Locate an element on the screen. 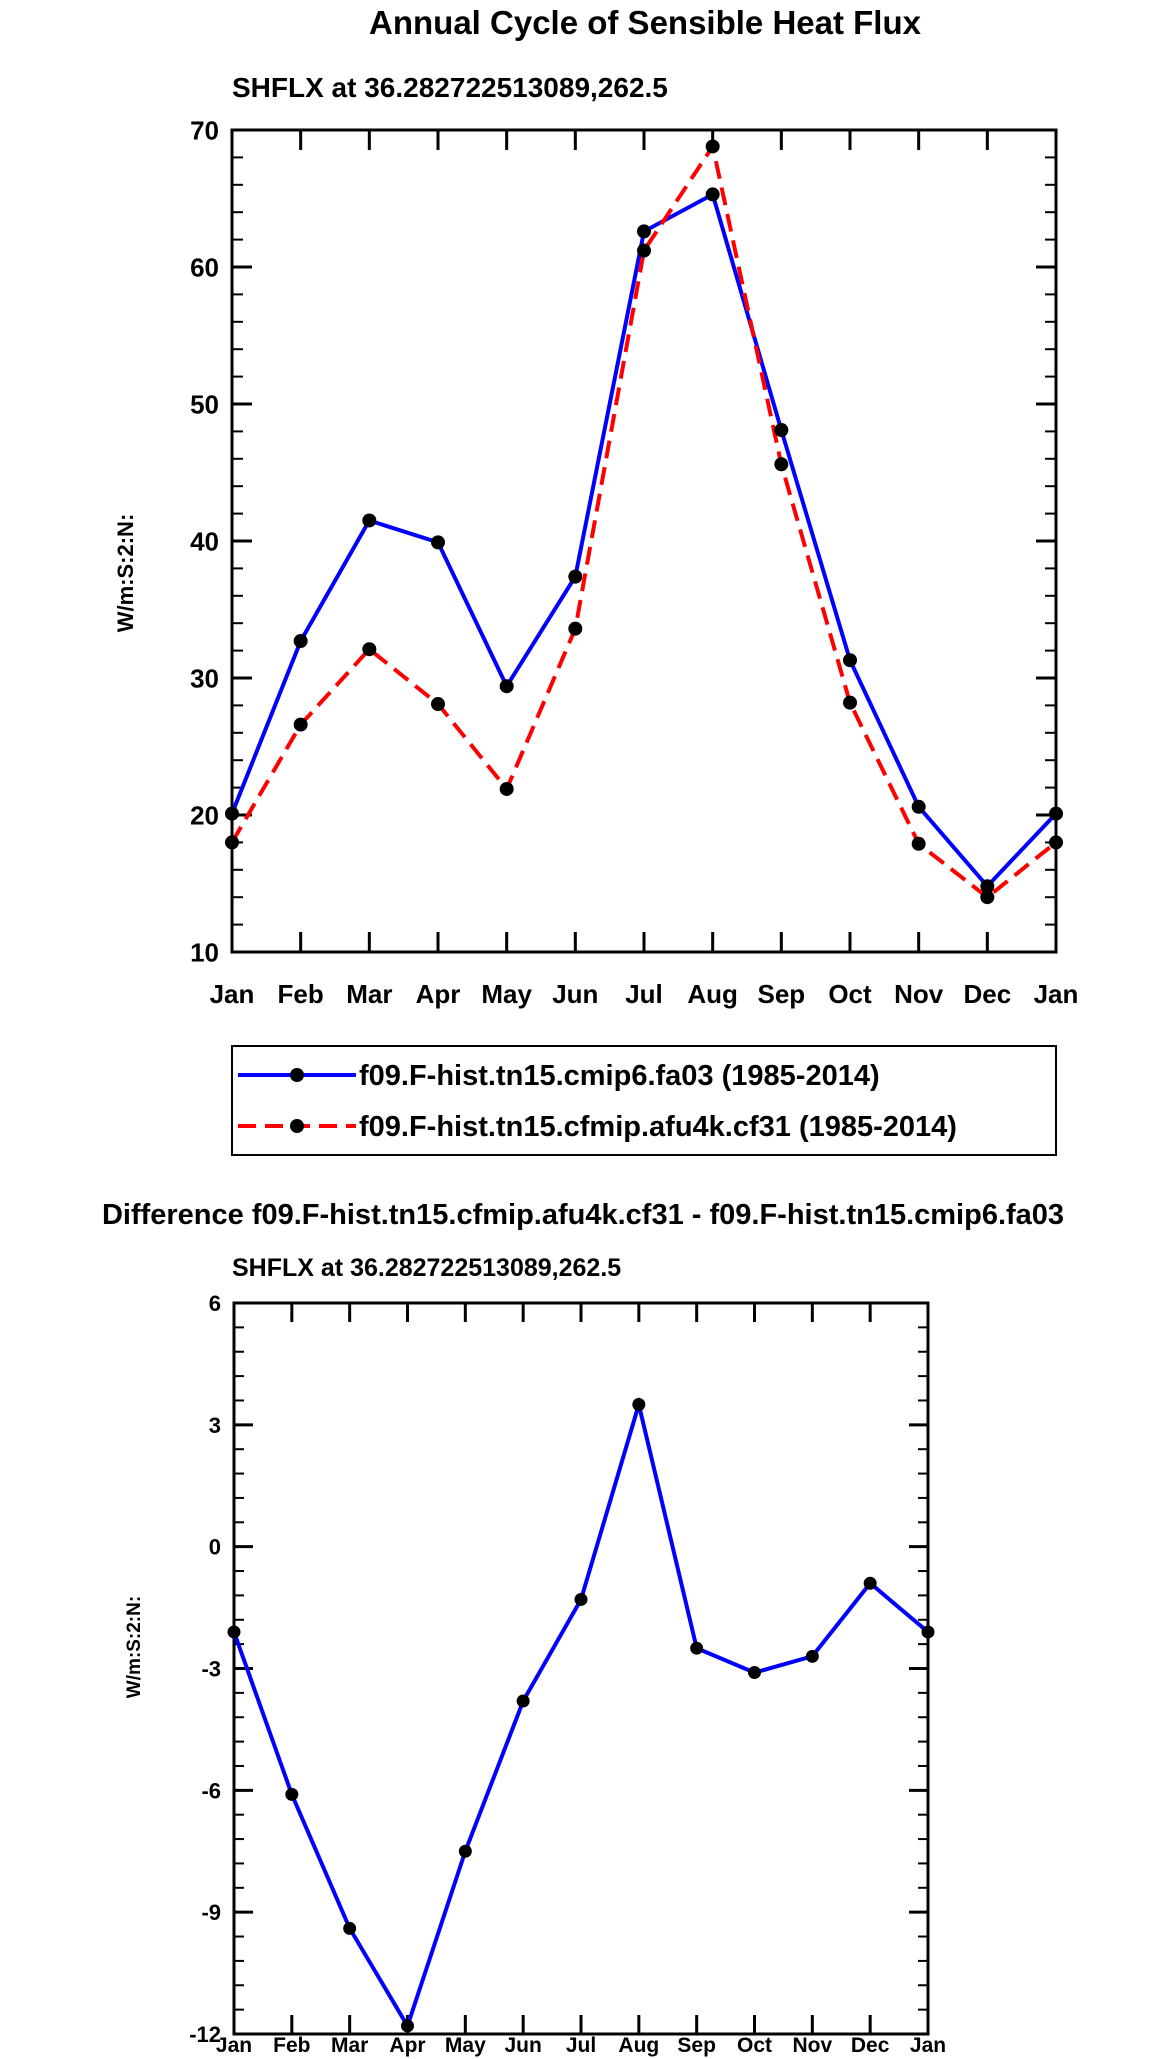  y-tick-label: -3 is located at coordinates (211, 1668).